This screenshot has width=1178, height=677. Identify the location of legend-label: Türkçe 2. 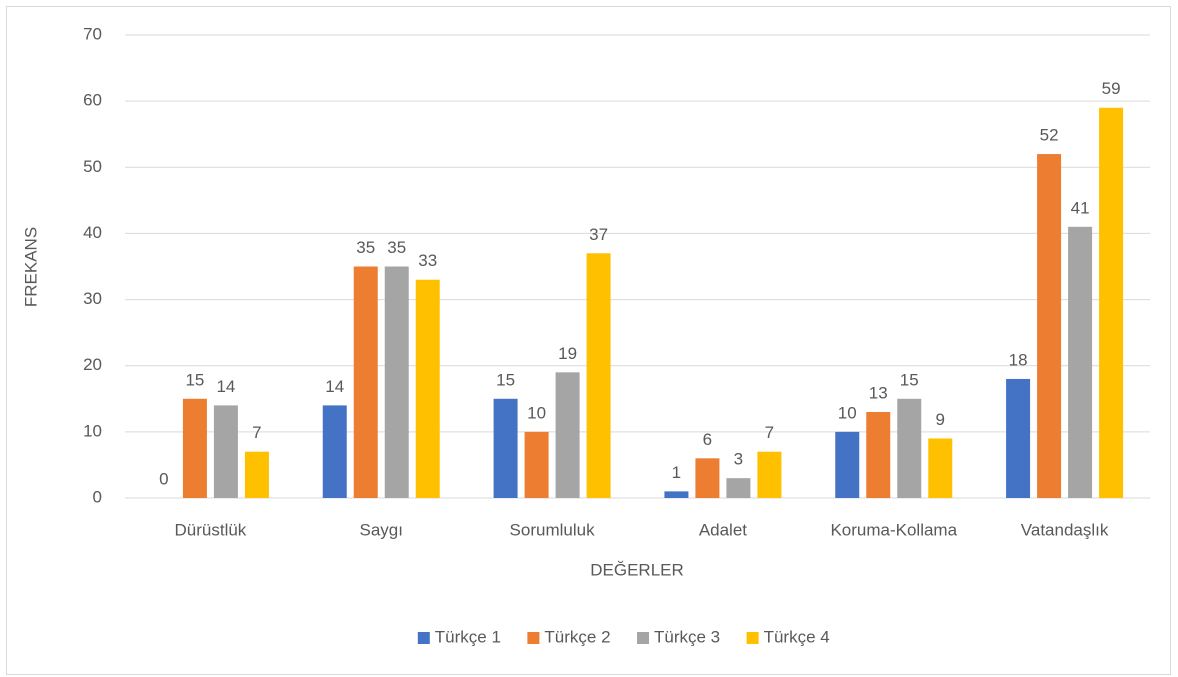
(577, 636).